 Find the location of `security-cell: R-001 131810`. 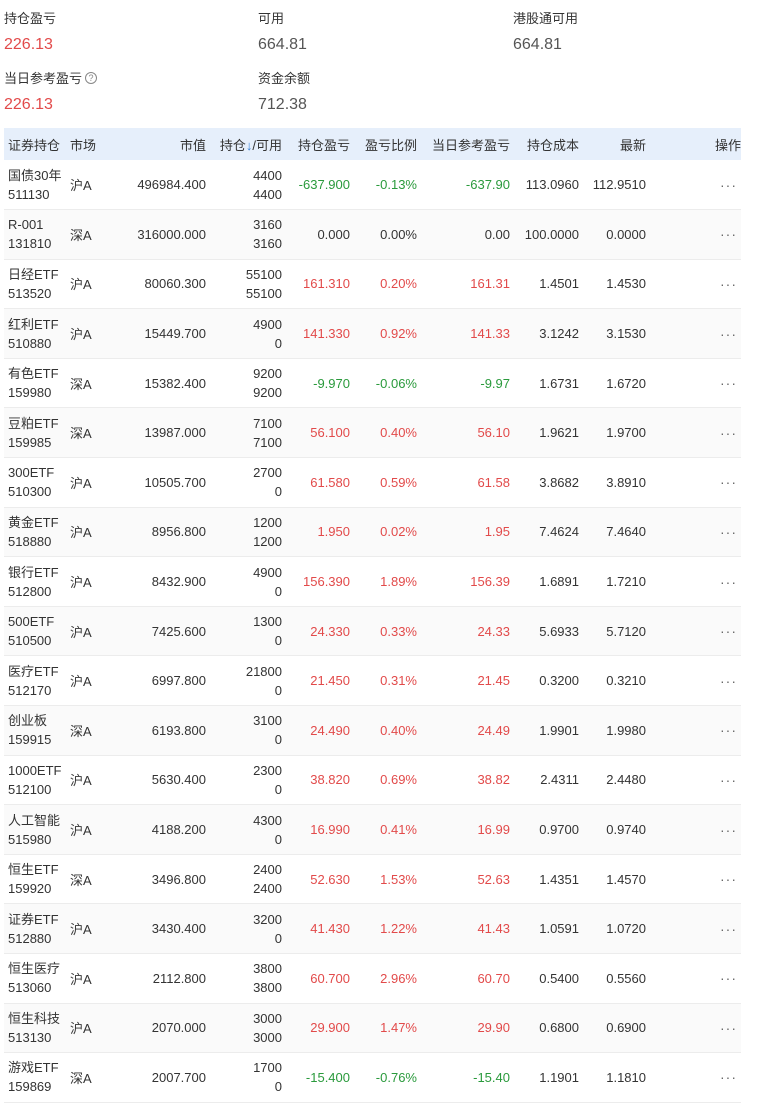

security-cell: R-001 131810 is located at coordinates (35, 234).